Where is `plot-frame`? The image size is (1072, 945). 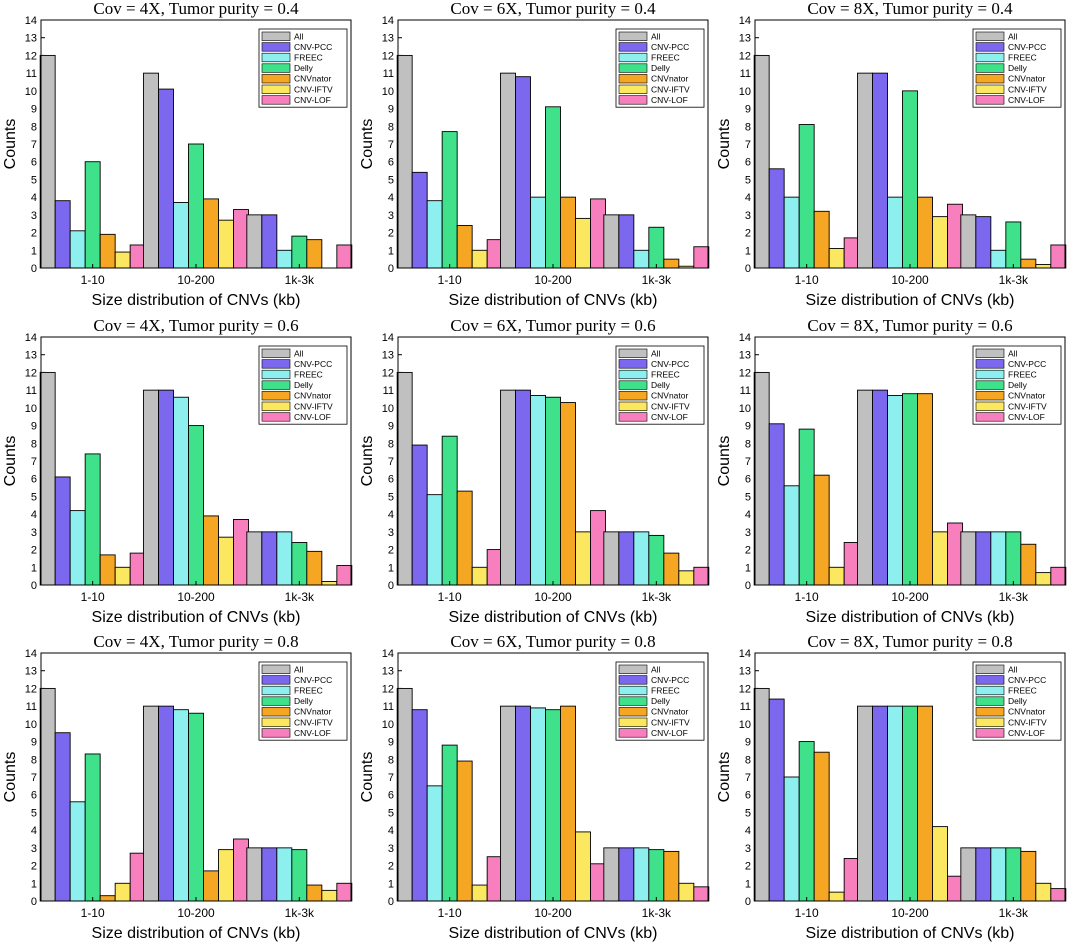
plot-frame is located at coordinates (553, 777).